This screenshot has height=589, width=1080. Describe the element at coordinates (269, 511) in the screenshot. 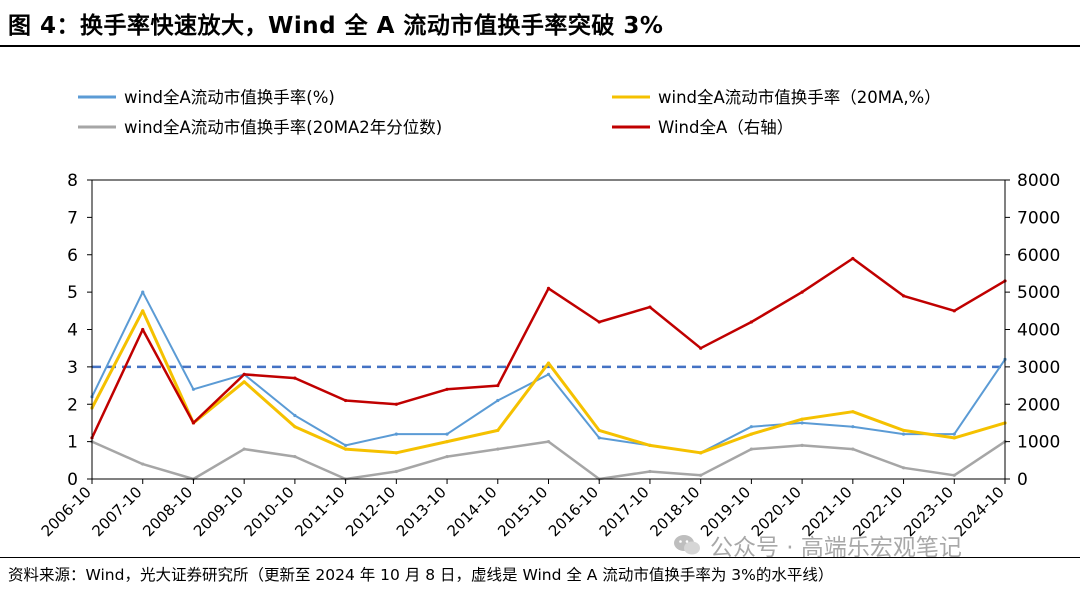

I see `x-tick-label: 2010-10` at that location.